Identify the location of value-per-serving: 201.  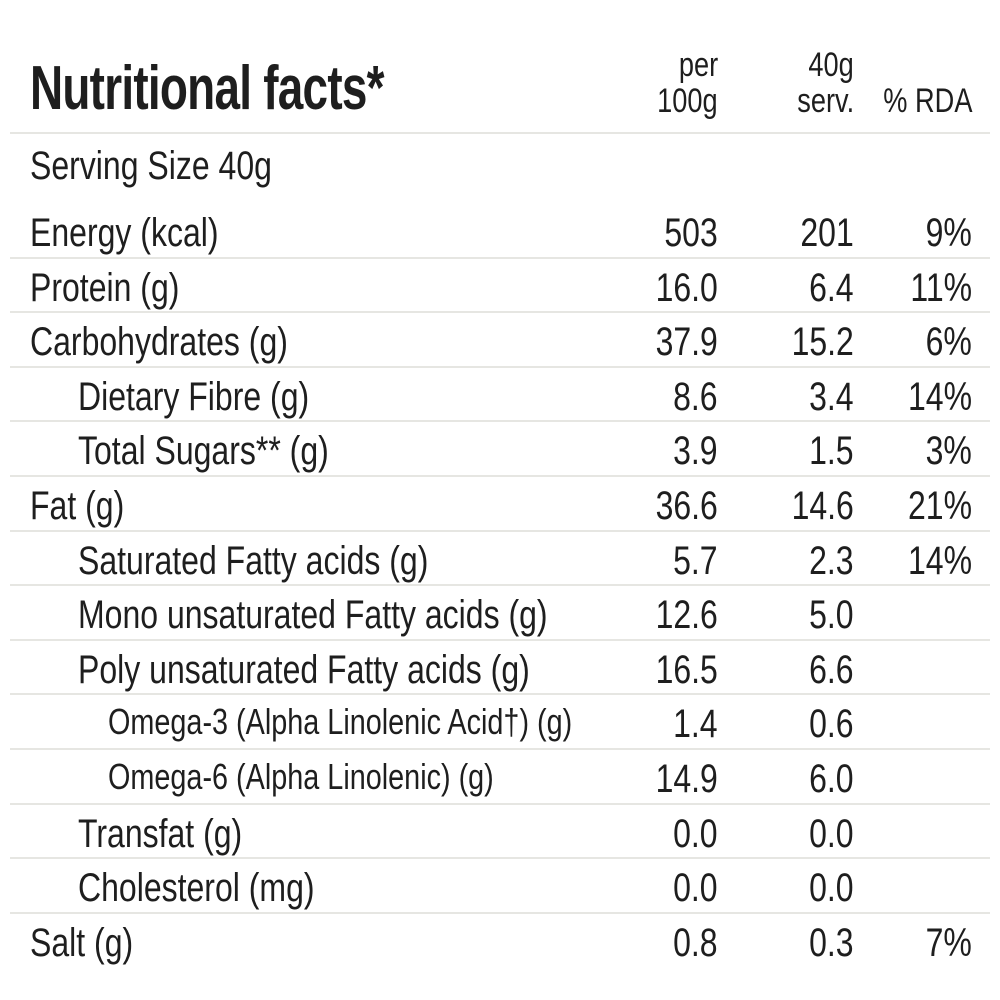
(827, 233).